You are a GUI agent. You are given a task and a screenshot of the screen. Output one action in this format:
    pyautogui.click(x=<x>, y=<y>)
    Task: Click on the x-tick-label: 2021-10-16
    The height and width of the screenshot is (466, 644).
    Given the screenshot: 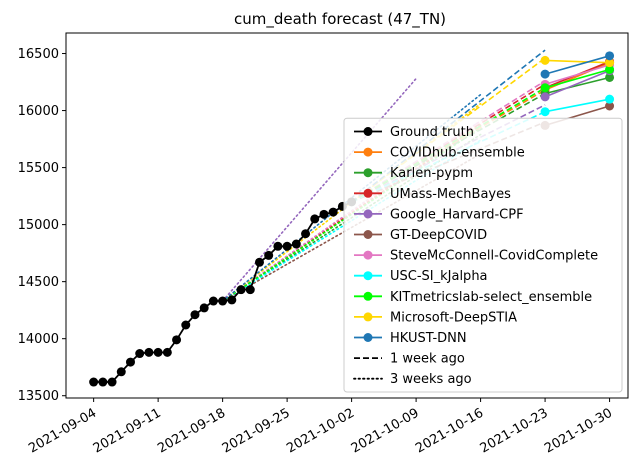 What is the action you would take?
    pyautogui.click(x=449, y=431)
    